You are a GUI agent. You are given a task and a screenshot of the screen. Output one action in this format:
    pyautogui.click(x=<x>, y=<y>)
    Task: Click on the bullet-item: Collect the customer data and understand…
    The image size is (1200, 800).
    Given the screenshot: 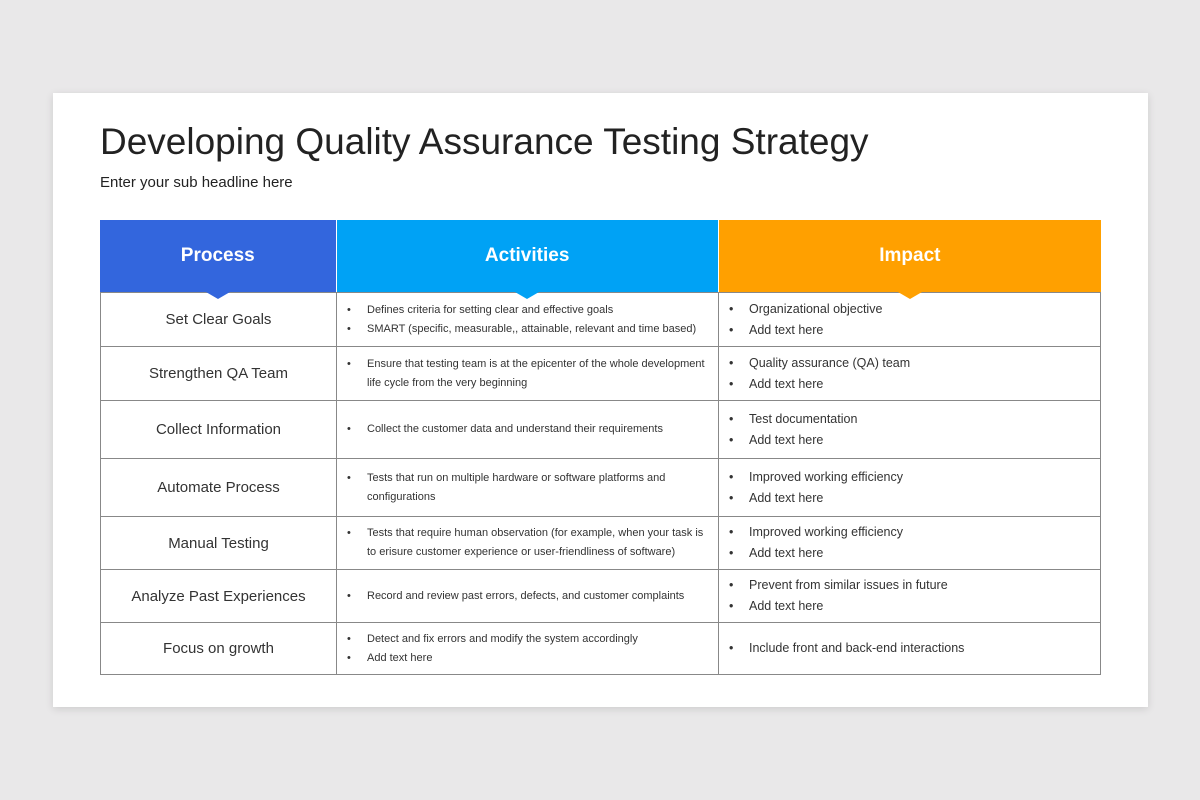 What is the action you would take?
    pyautogui.click(x=527, y=429)
    